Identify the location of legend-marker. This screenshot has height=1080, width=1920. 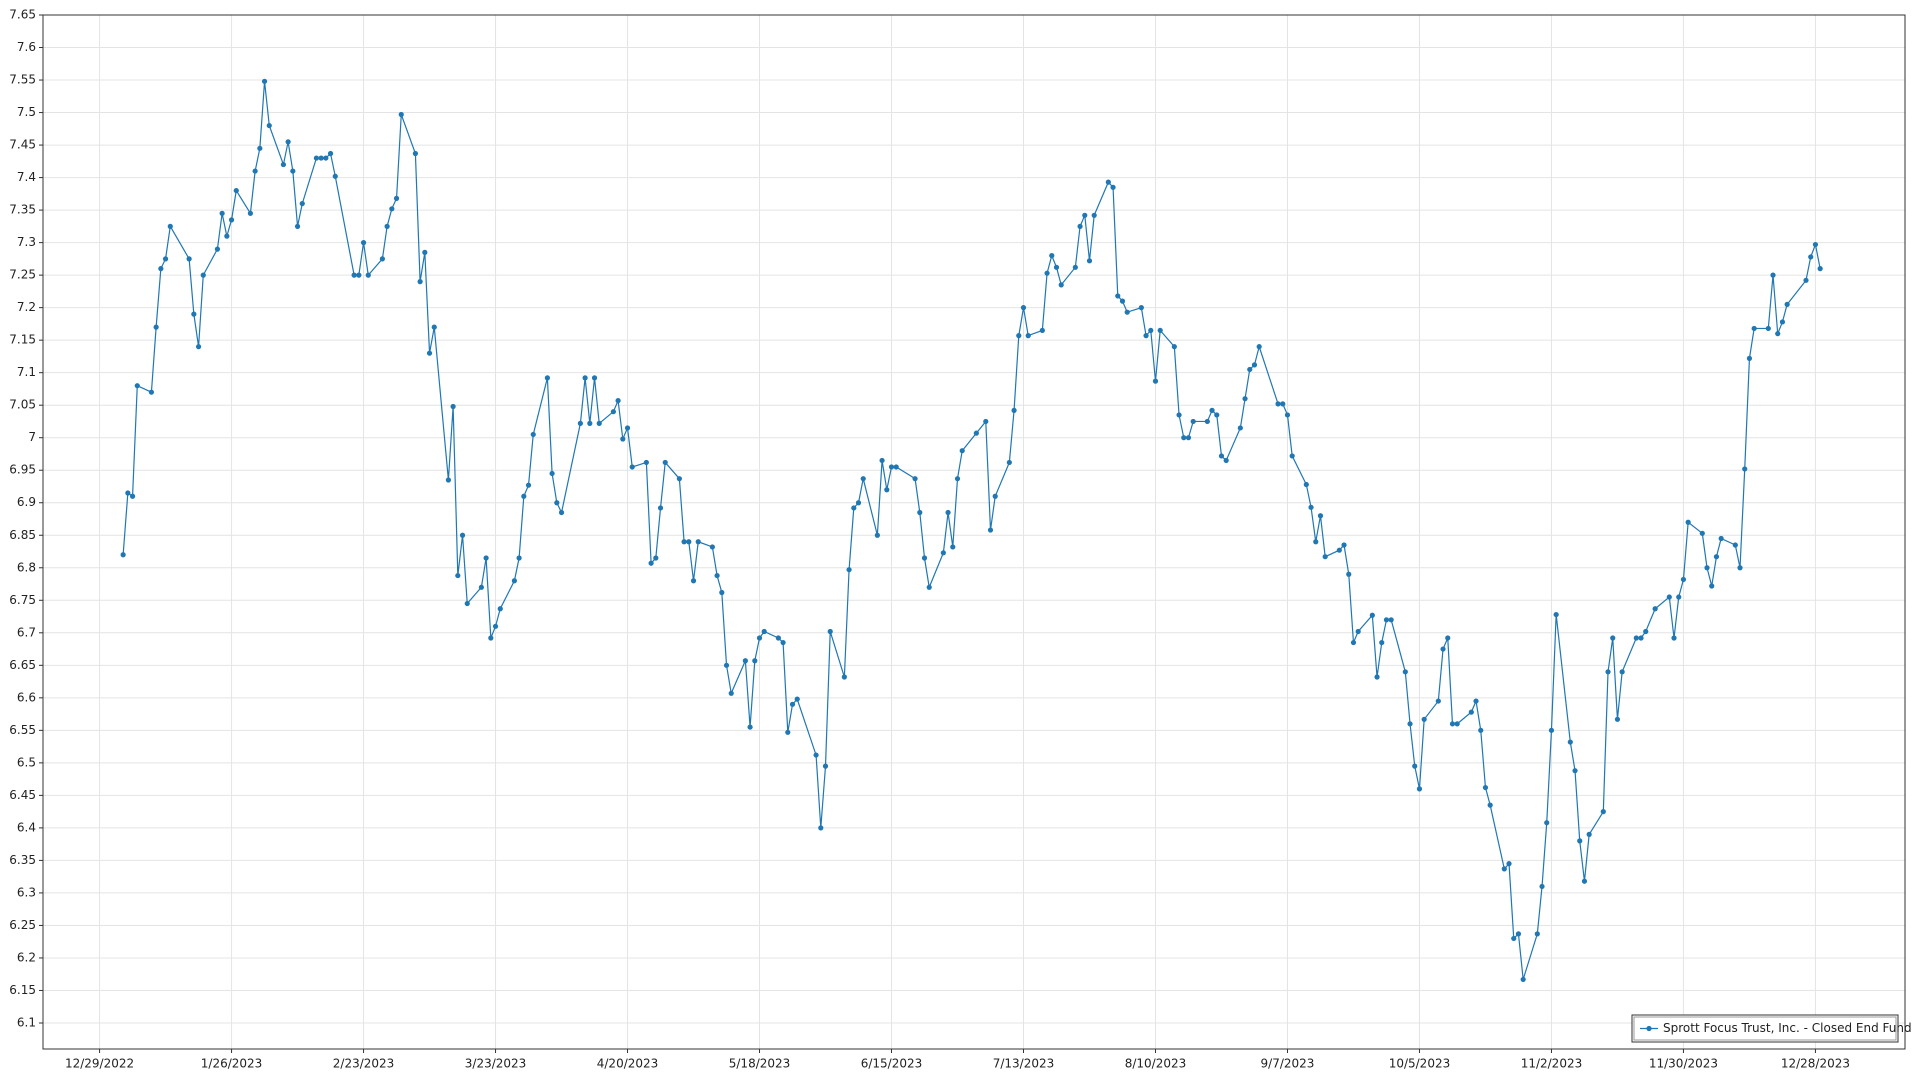
(1649, 1028).